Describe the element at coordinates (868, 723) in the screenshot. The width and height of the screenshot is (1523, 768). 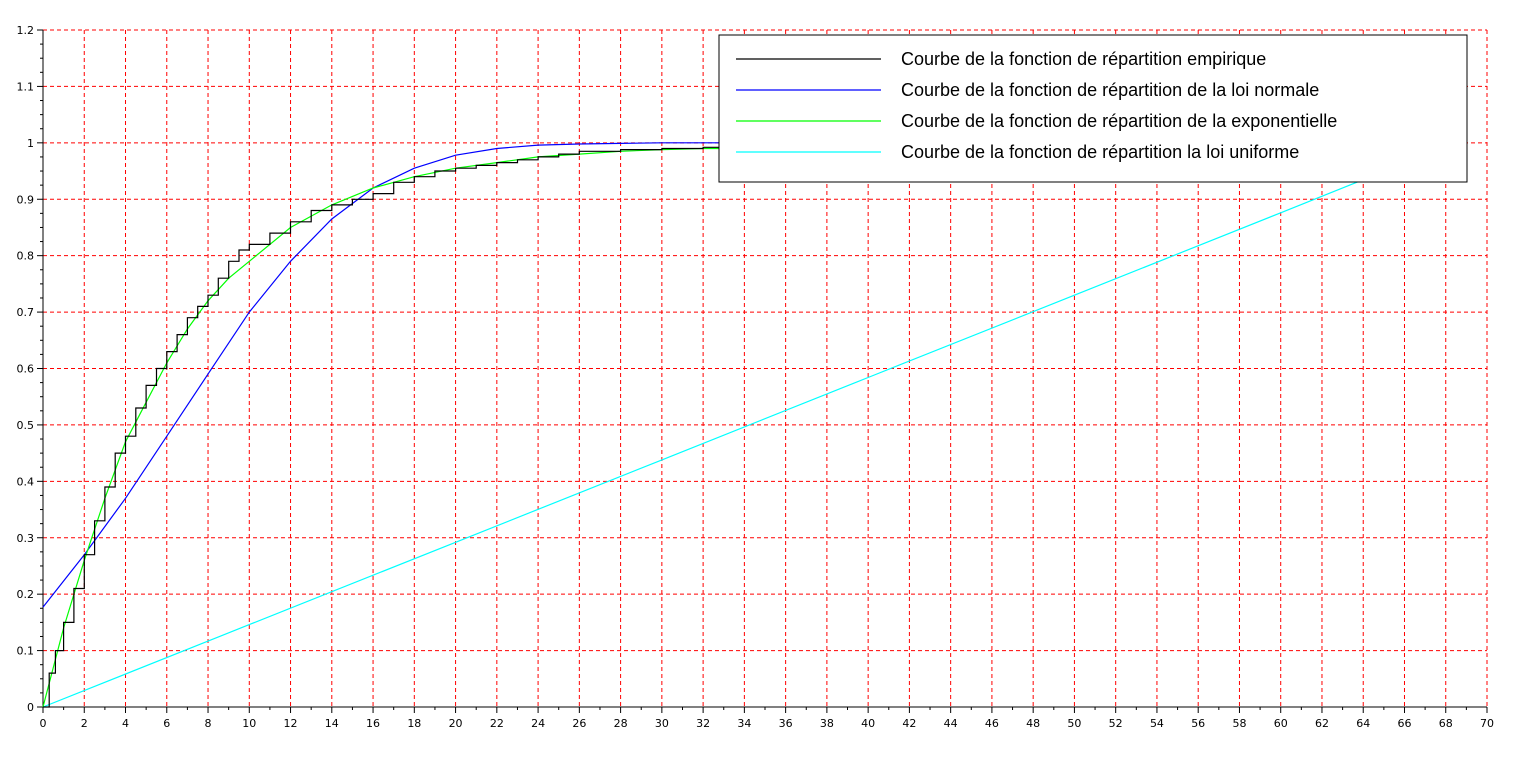
I see `x-tick-label: 40` at that location.